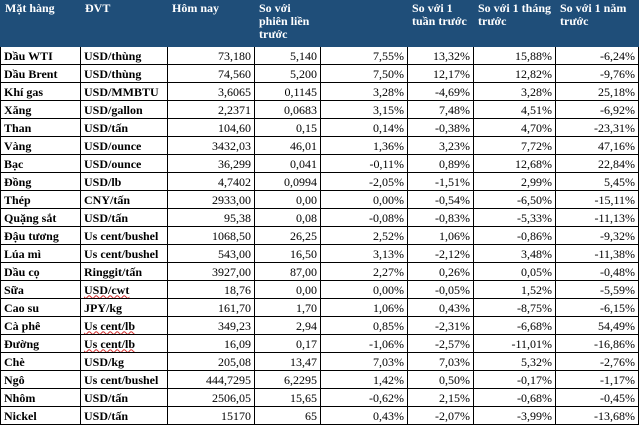 This screenshot has height=425, width=640. What do you see at coordinates (597, 397) in the screenshot?
I see `change-vs-1-year: -0,45%` at bounding box center [597, 397].